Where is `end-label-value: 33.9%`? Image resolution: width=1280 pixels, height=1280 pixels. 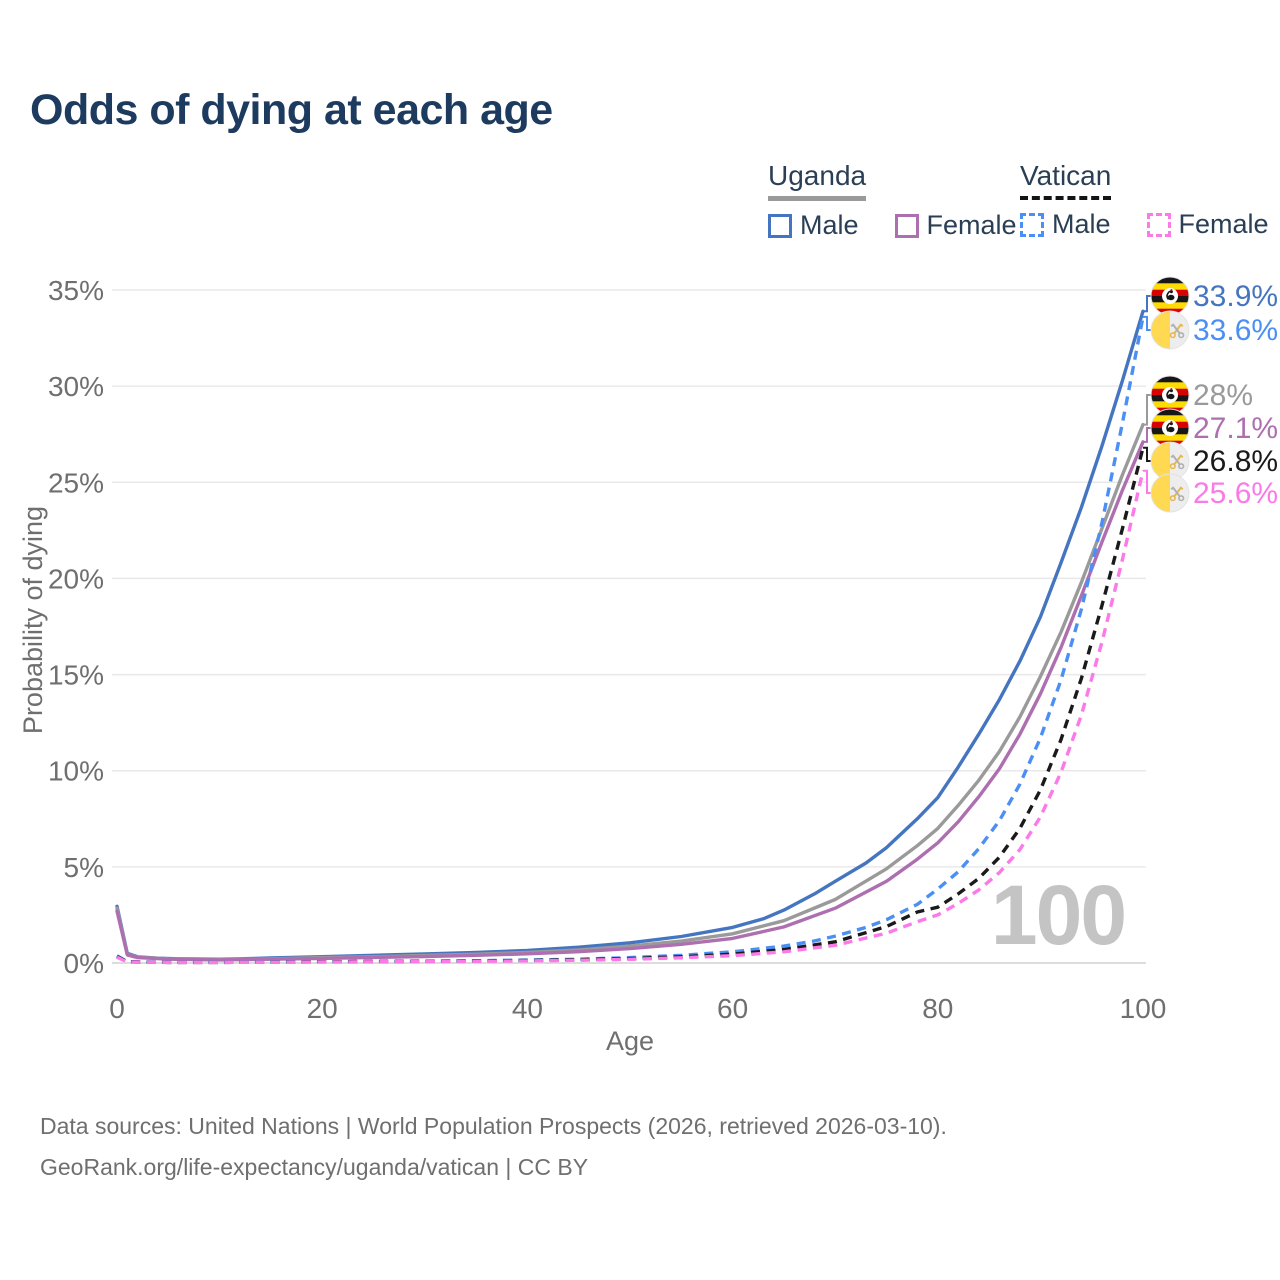 end-label-value: 33.9% is located at coordinates (1235, 296).